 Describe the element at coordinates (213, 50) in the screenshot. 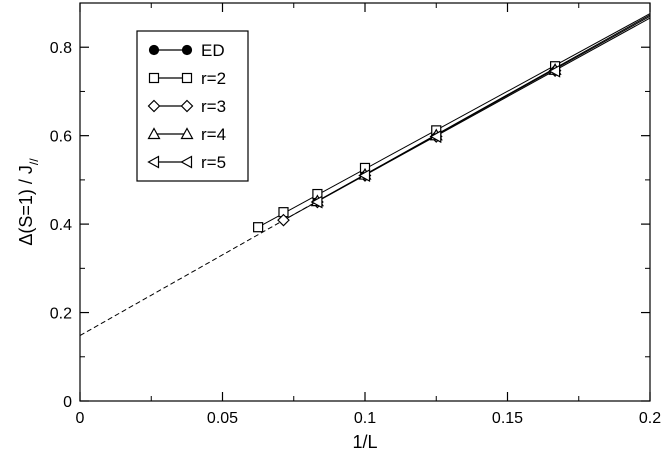

I see `legend-label: ED` at that location.